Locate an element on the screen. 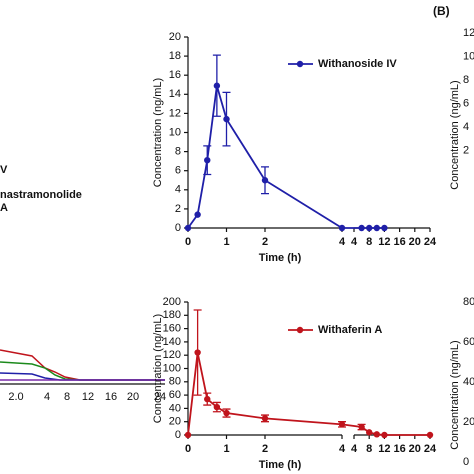  y-tick-label: 100 is located at coordinates (172, 368).